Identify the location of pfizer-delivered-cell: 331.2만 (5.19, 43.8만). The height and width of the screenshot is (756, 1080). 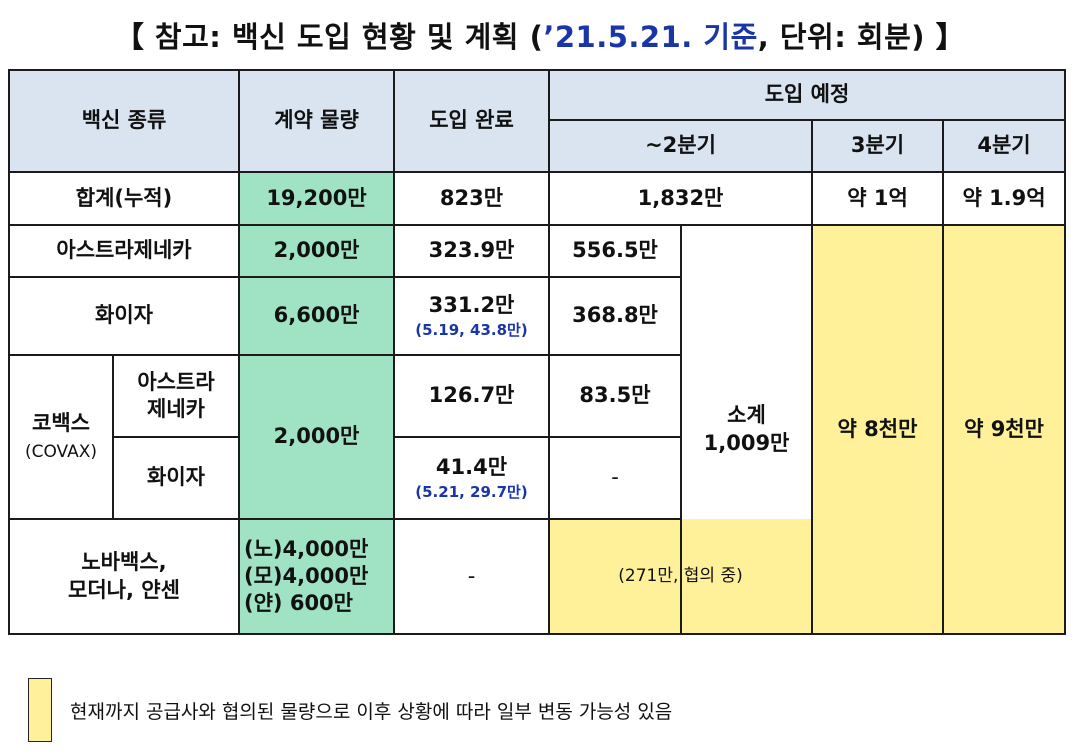
(471, 316).